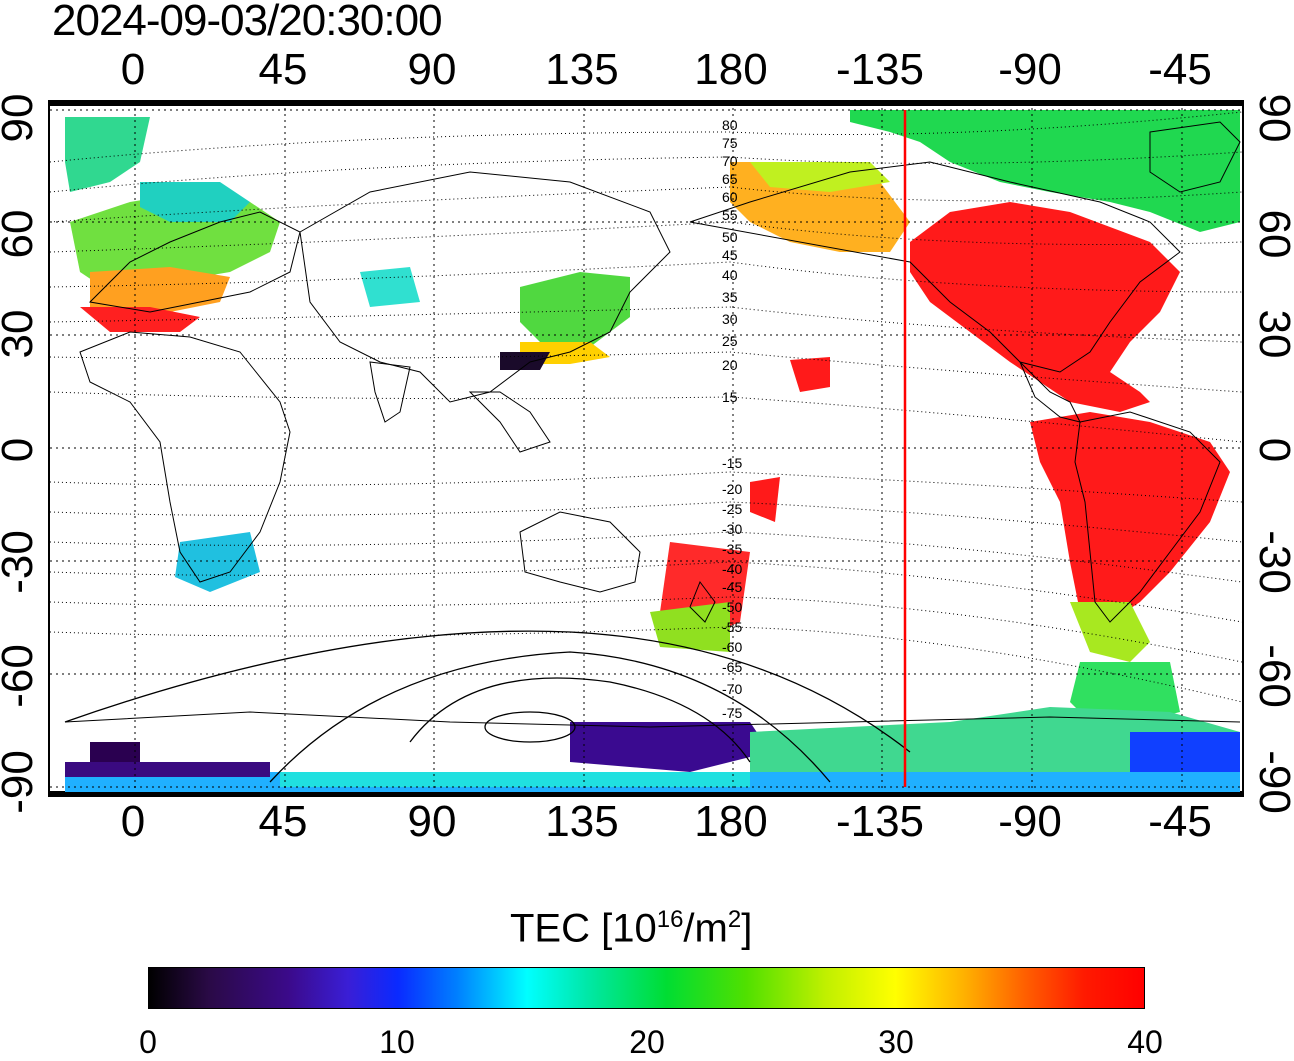 This screenshot has width=1294, height=1061. Describe the element at coordinates (487, 706) in the screenshot. I see `south-pole-contours` at that location.